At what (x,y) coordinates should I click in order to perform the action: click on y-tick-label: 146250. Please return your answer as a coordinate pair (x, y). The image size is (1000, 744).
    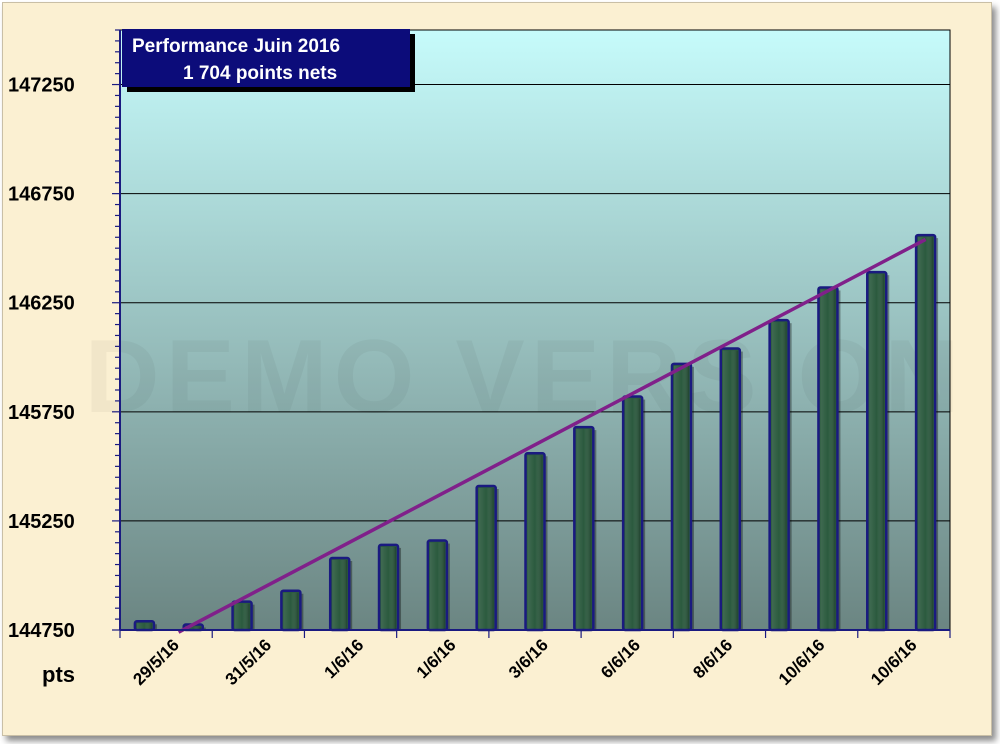
    Looking at the image, I should click on (41, 304).